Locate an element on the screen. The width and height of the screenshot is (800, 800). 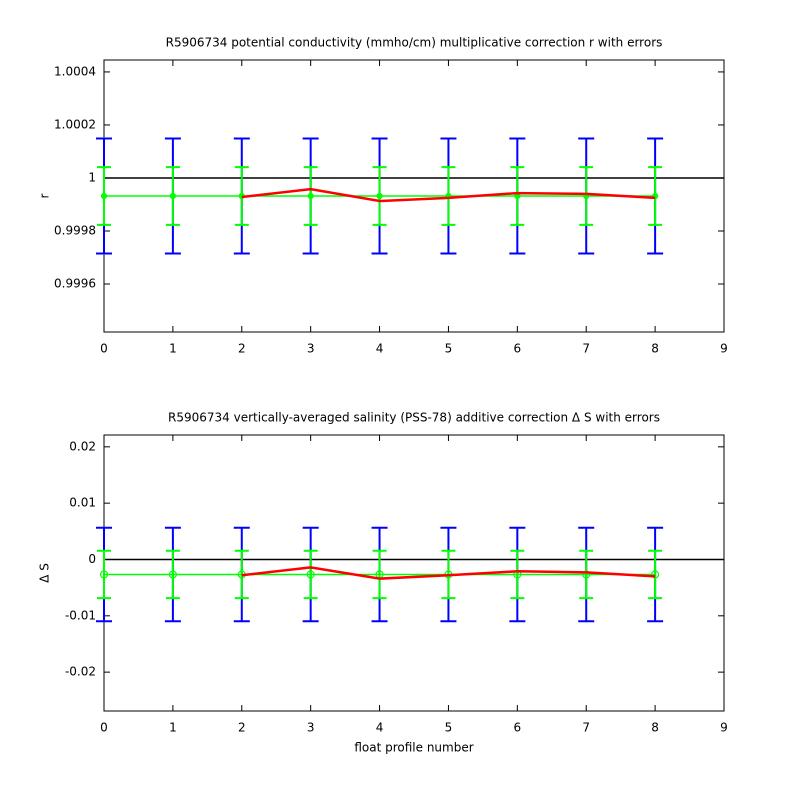
y-tick-label: 0 is located at coordinates (92, 559).